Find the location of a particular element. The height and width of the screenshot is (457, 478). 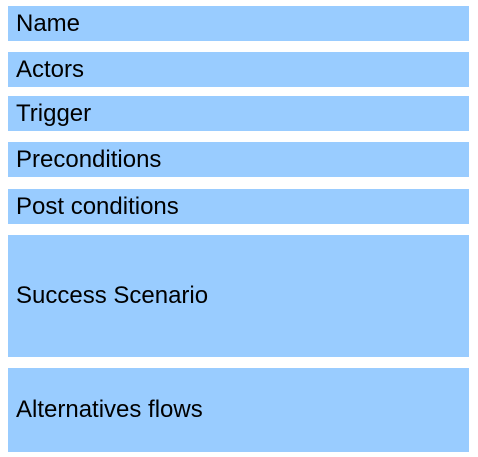

field-label: Post conditions is located at coordinates (97, 206).